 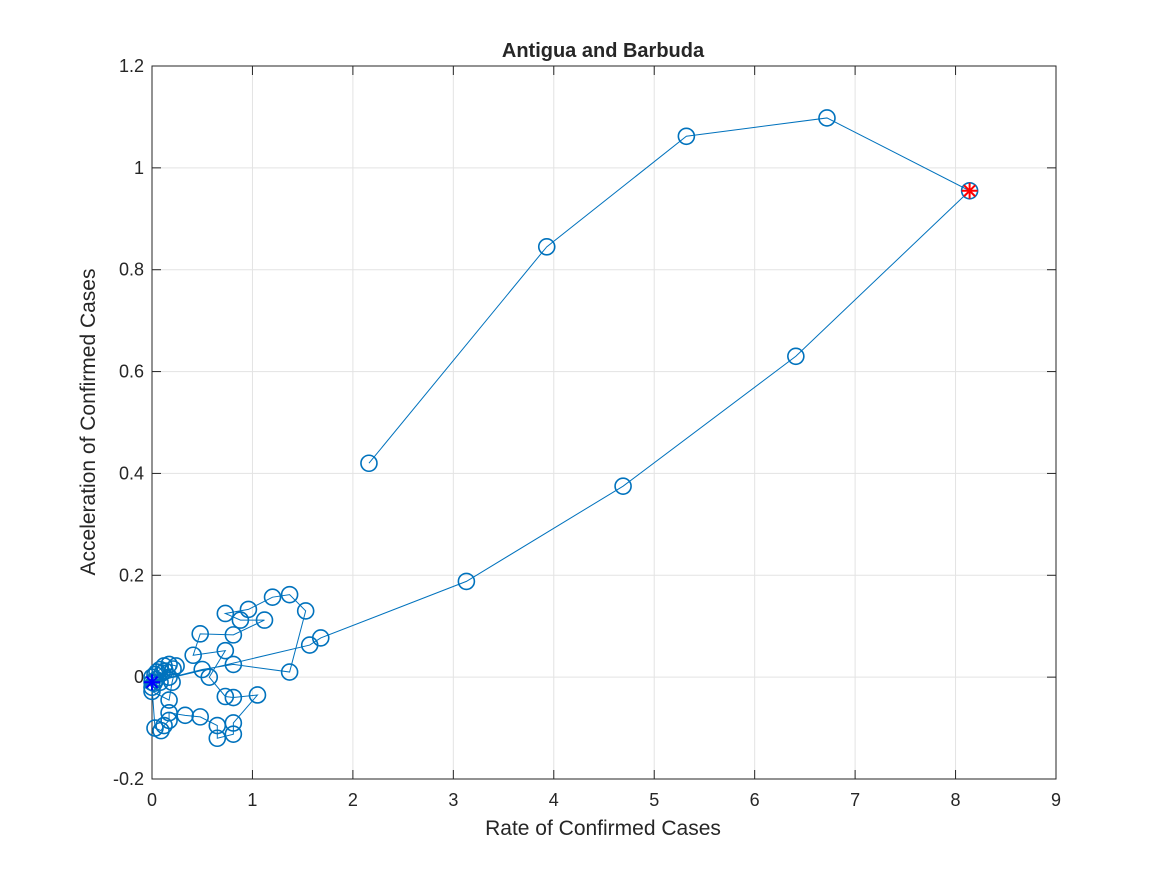 I want to click on x-tick-label: 4, so click(x=554, y=800).